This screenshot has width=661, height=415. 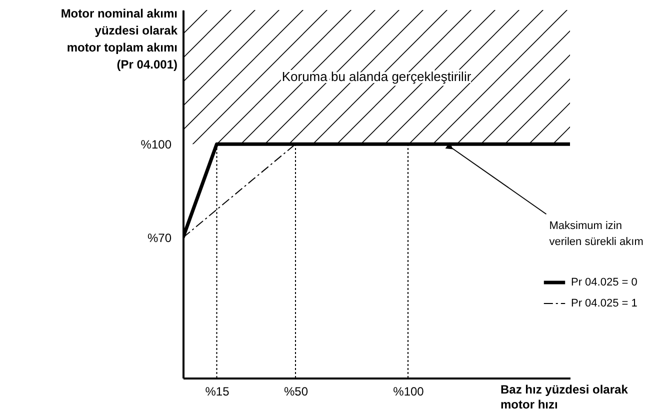 I want to click on y-axis-title: Motor nominal akımı yüzdesi olarak motor toplam akımı (Pr 04.001), so click(x=119, y=39).